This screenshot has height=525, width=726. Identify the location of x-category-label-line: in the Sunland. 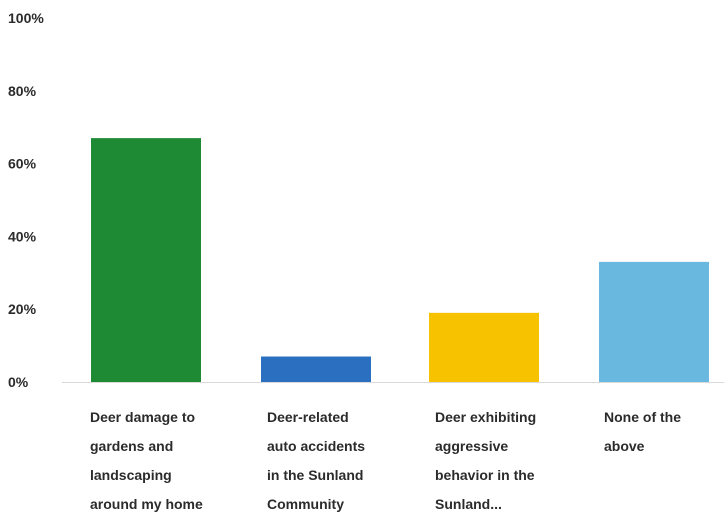
(315, 475).